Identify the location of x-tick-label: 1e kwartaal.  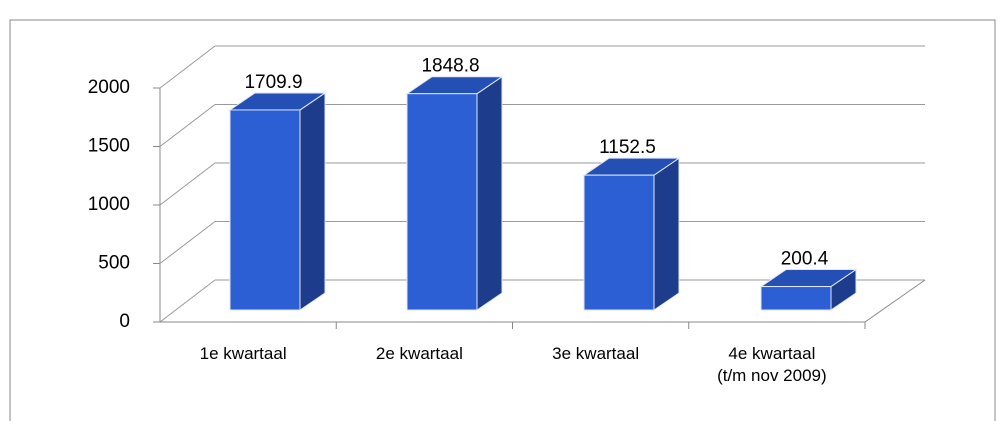
(243, 353).